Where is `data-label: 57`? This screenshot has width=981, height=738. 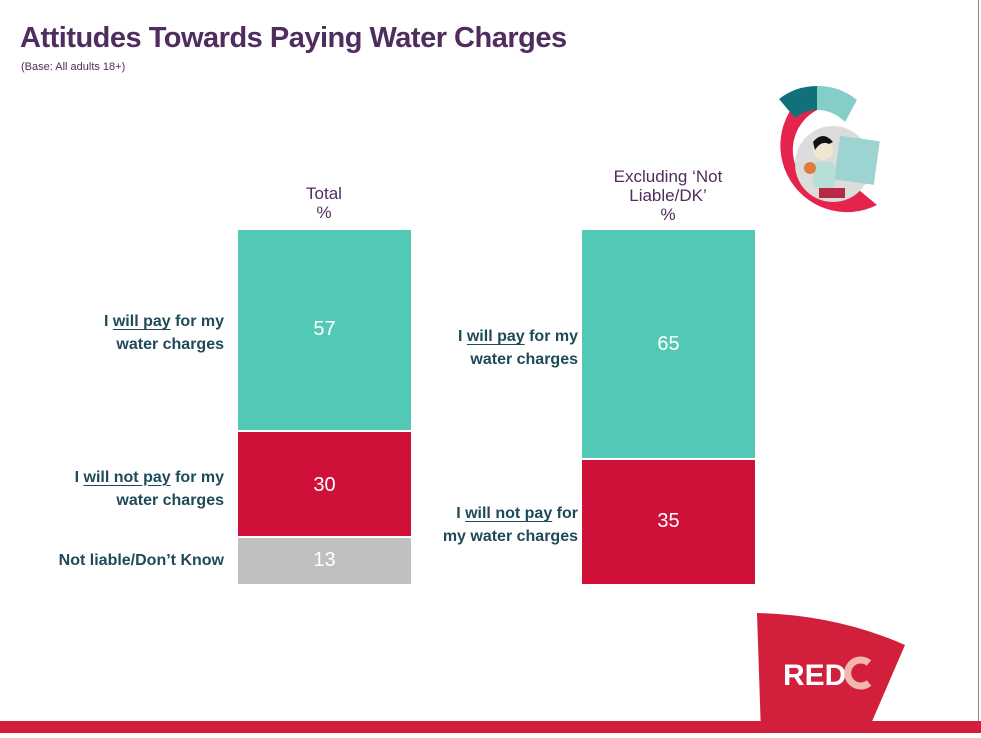
data-label: 57 is located at coordinates (324, 329).